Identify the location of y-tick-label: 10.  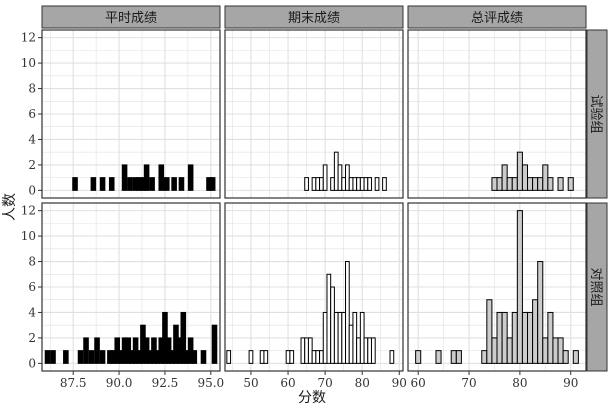
(28, 236).